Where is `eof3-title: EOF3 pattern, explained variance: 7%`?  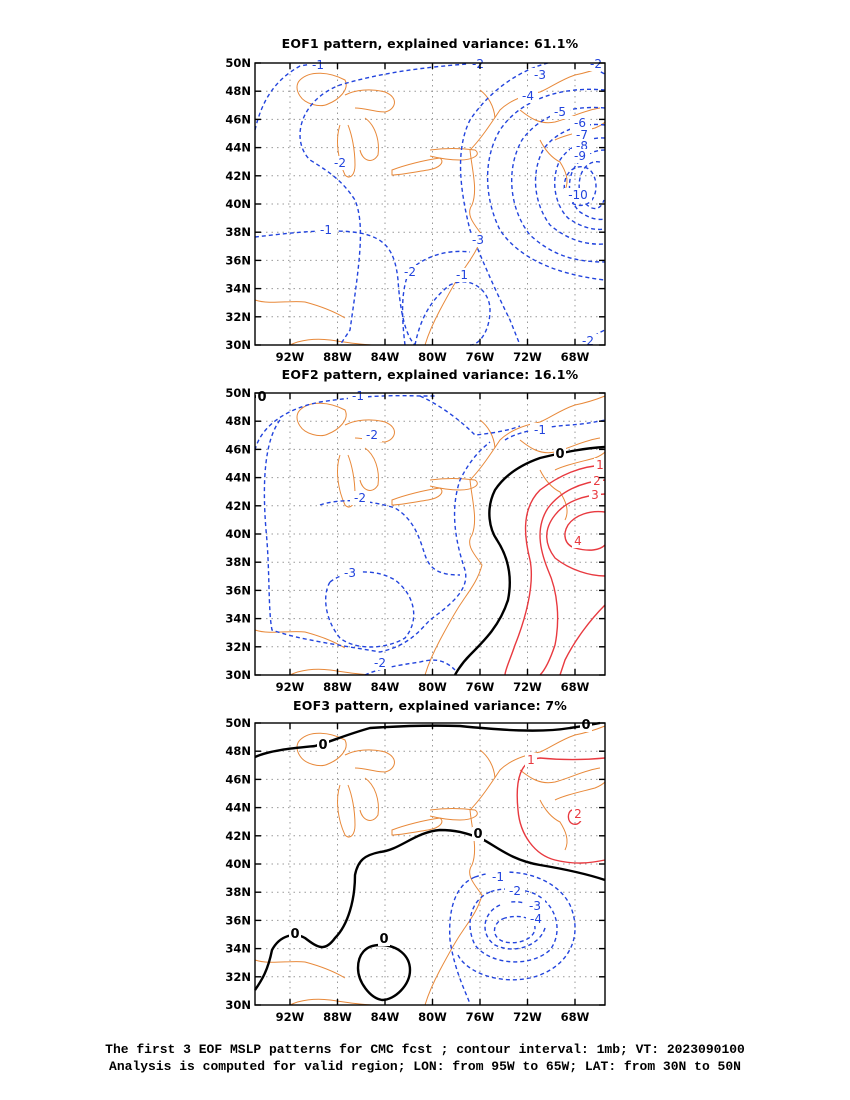 eof3-title: EOF3 pattern, explained variance: 7% is located at coordinates (430, 705).